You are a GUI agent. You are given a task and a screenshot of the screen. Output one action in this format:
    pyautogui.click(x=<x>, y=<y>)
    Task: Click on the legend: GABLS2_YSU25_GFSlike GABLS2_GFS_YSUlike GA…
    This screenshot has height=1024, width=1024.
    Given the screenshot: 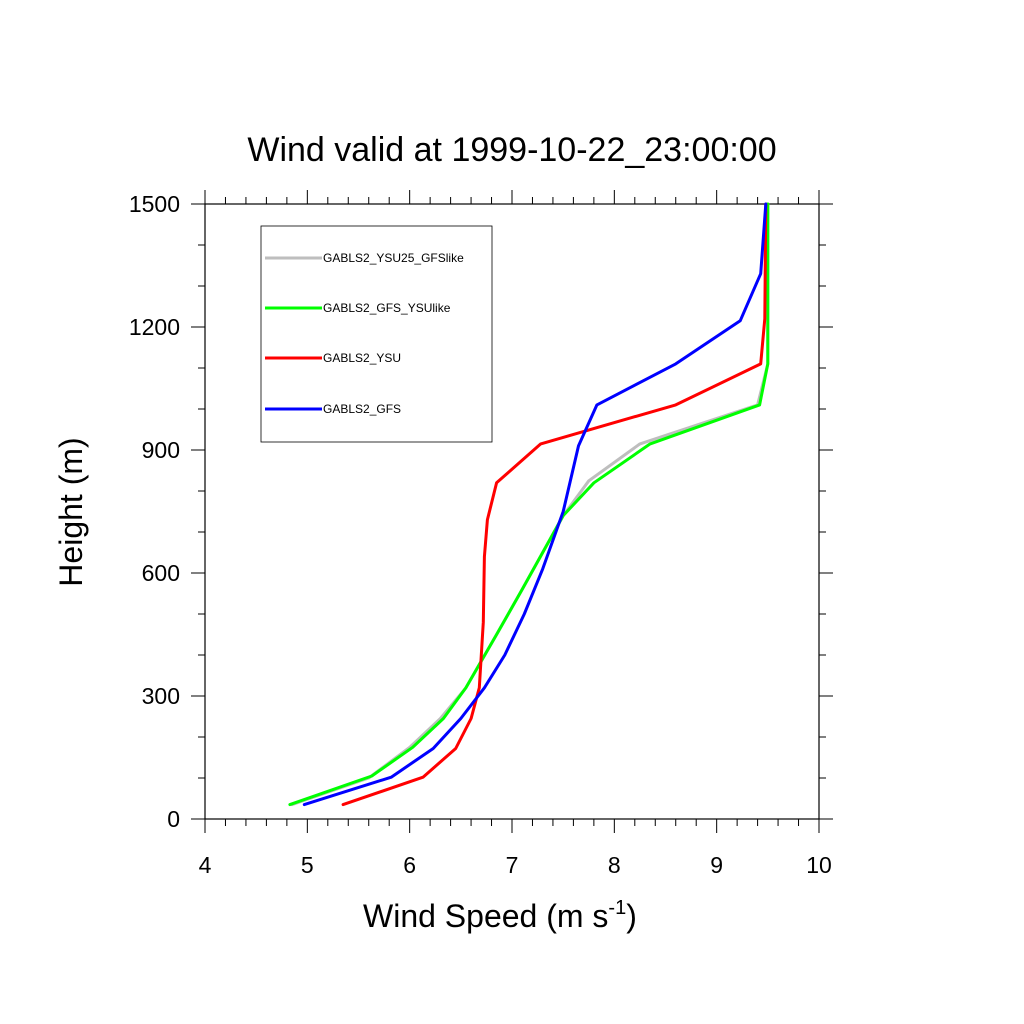 What is the action you would take?
    pyautogui.click(x=376, y=334)
    